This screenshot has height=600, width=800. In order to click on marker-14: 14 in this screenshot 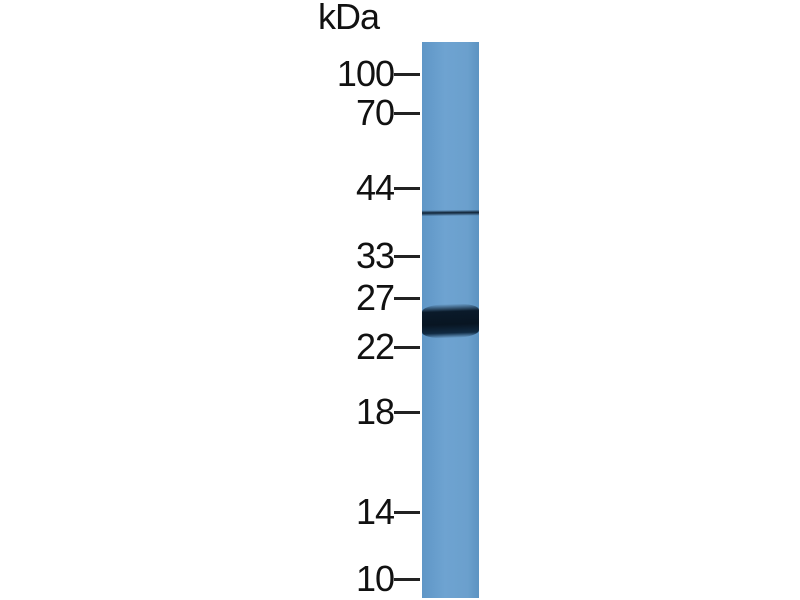, I will do `click(350, 512)`.